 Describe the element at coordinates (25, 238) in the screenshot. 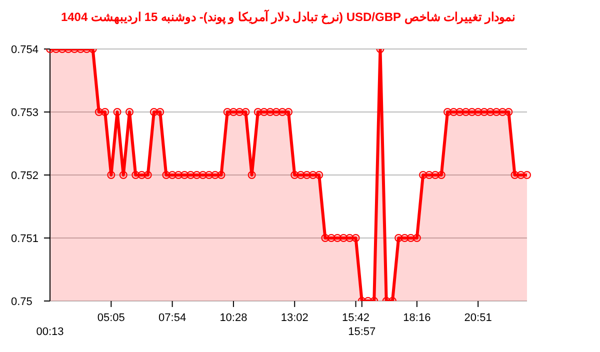

I see `y-tick-label: 0.751` at that location.